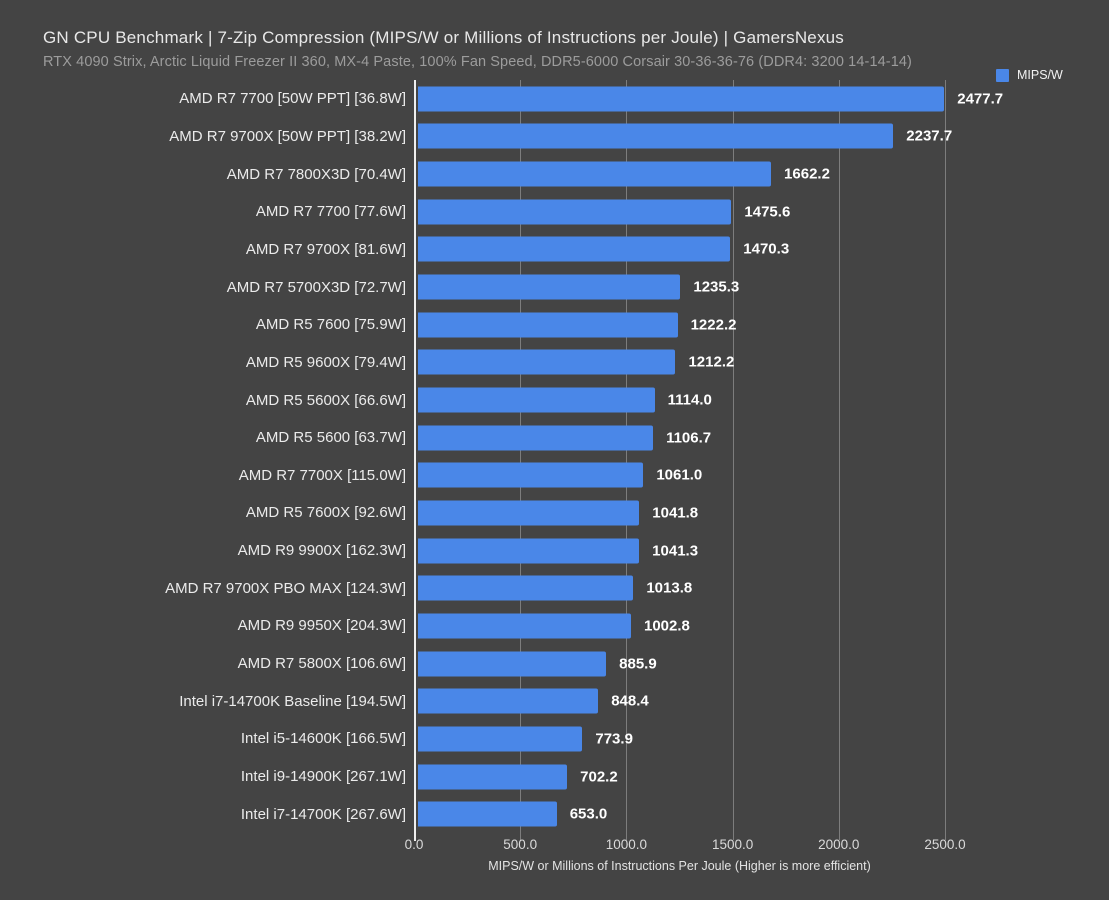 This screenshot has width=1109, height=900. I want to click on bar-row: Intel i9-14900K [267.1W] 702.2, so click(554, 777).